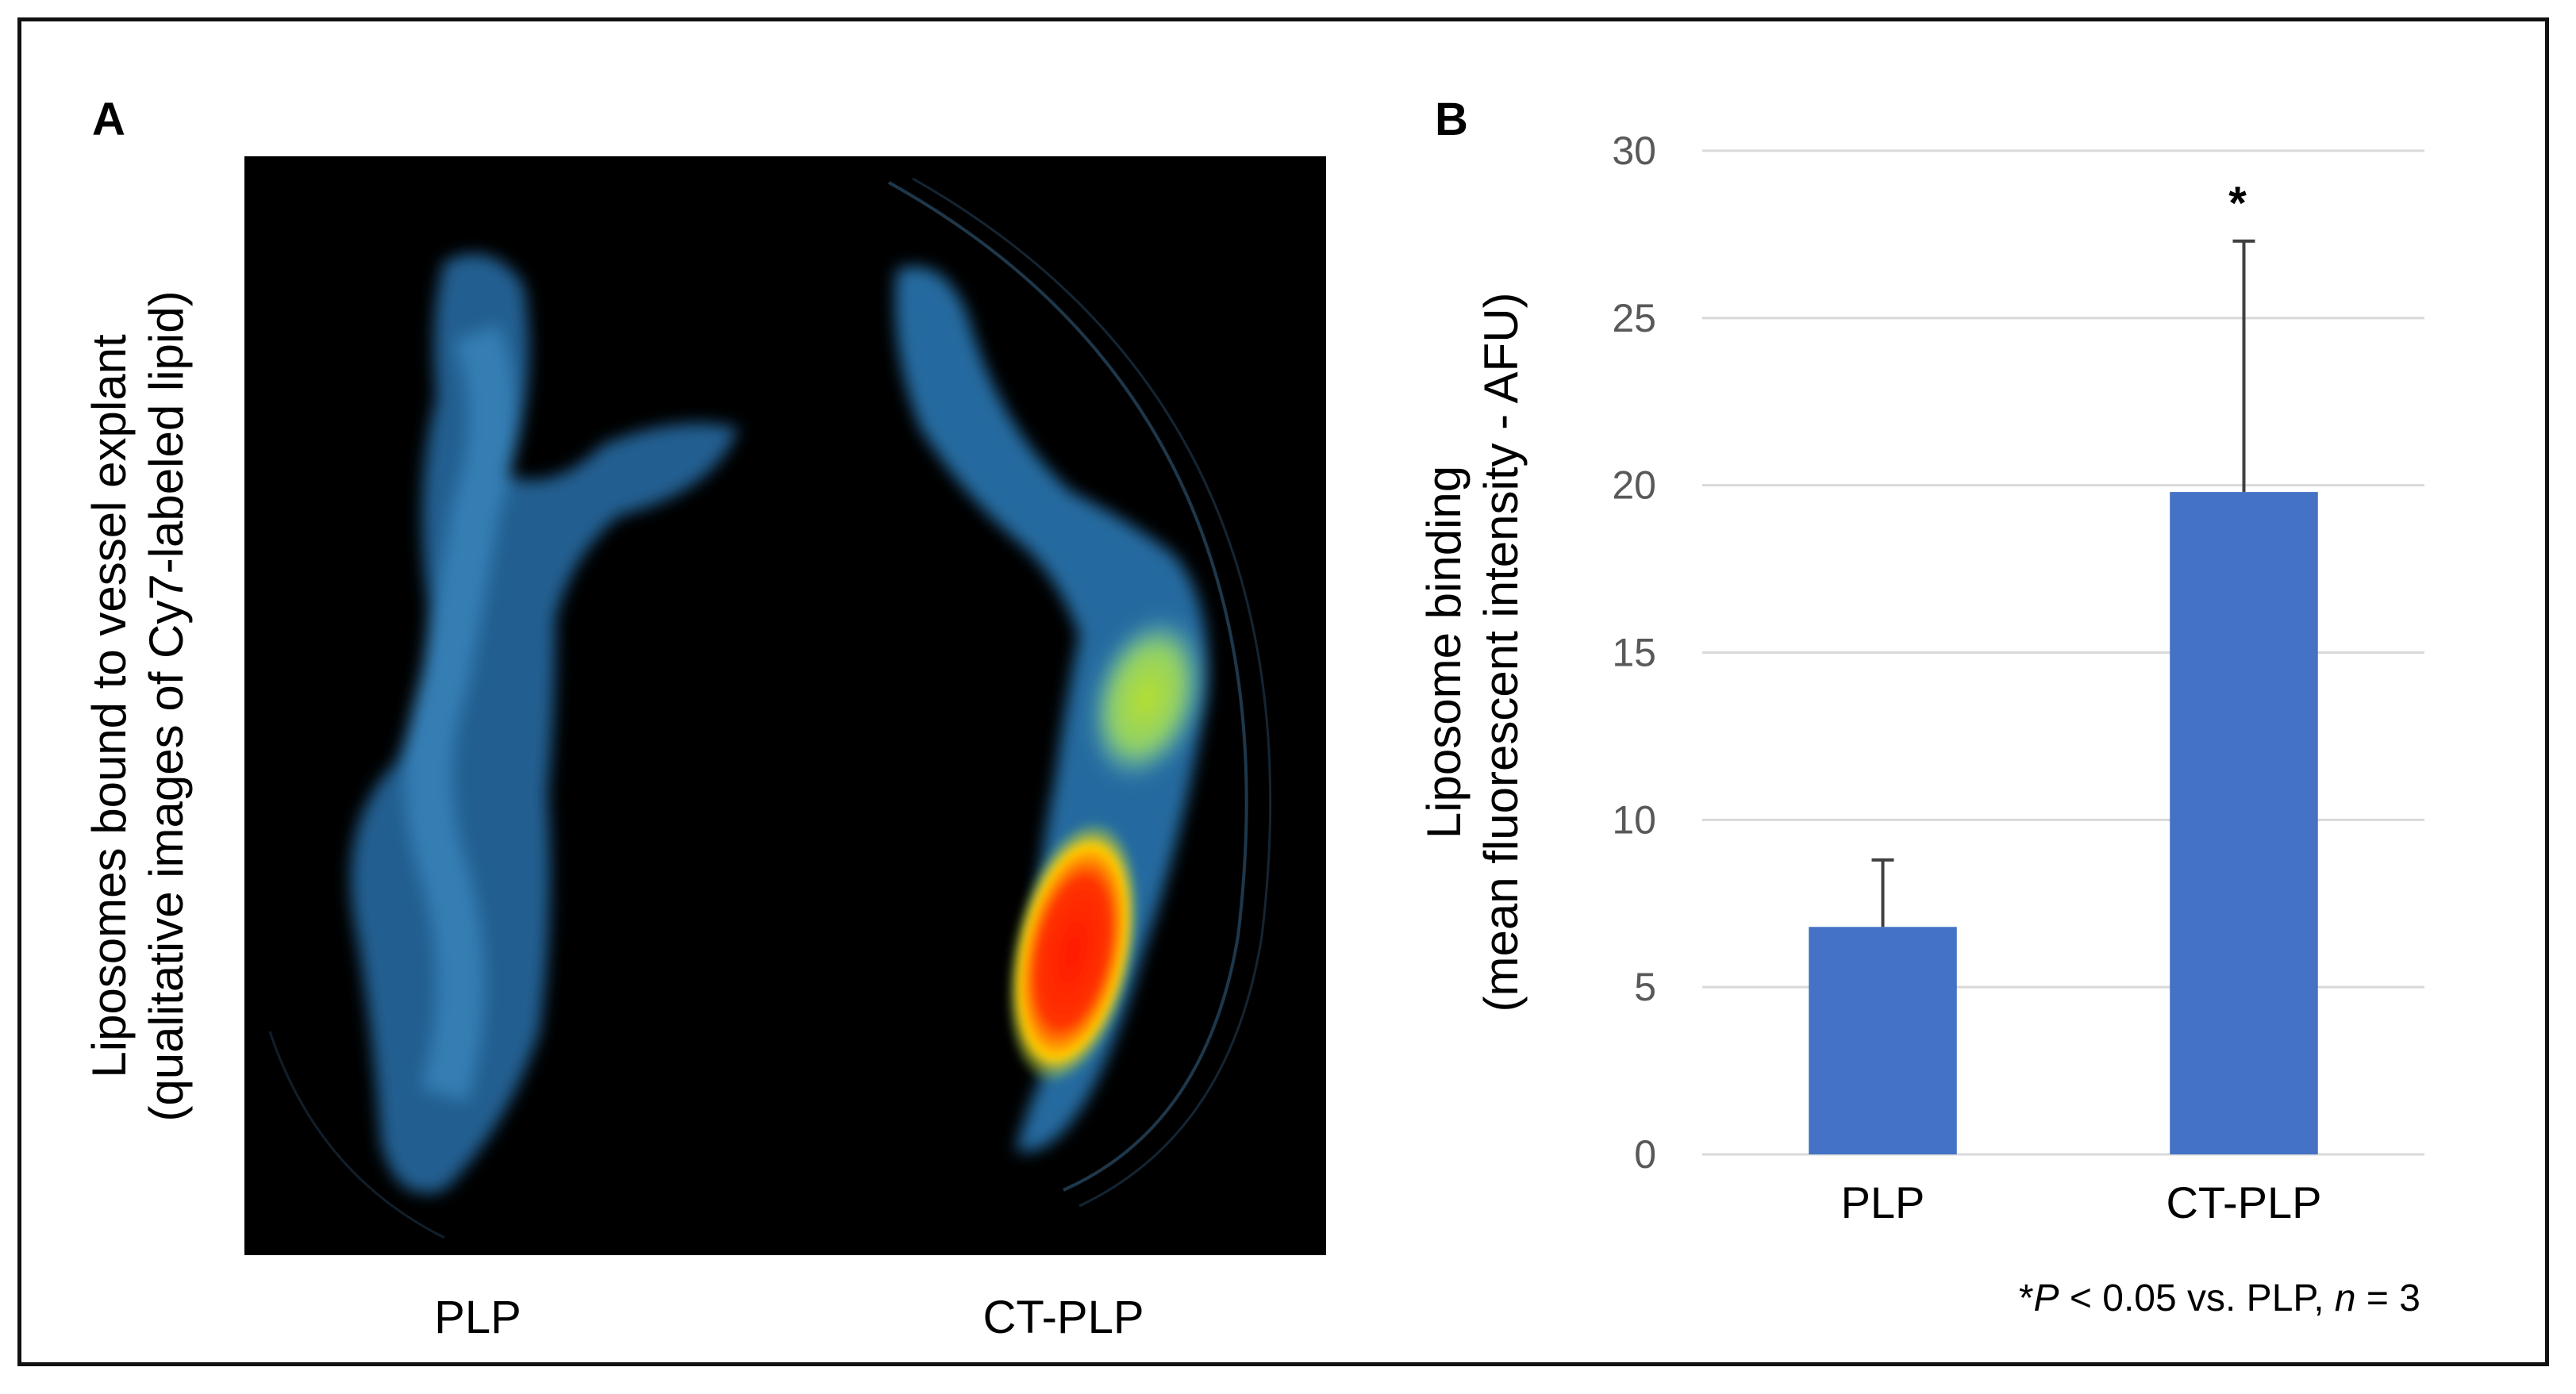 The height and width of the screenshot is (1394, 2576). Describe the element at coordinates (2345, 1298) in the screenshot. I see `footnote-n: n` at that location.